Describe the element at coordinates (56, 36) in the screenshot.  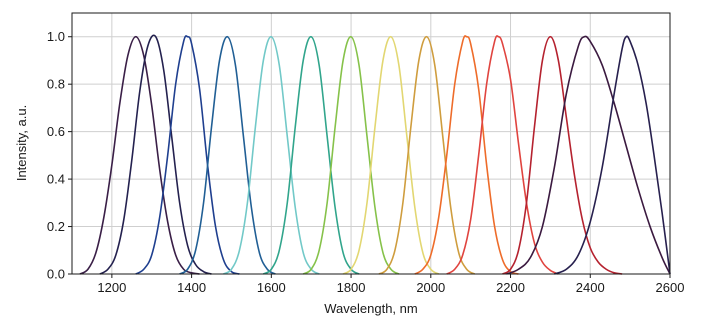
I see `y-tick-label: 1.0` at that location.